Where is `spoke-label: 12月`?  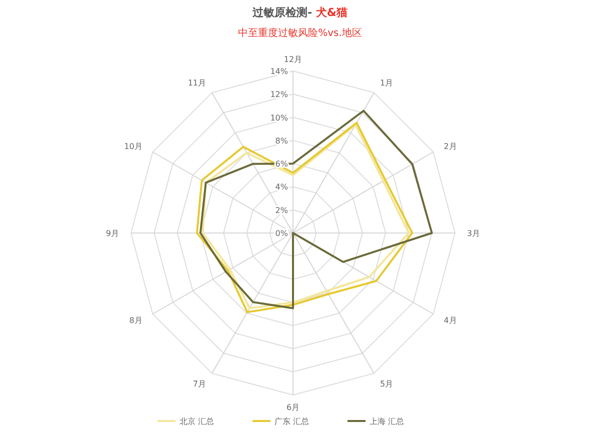
spoke-label: 12月 is located at coordinates (293, 59).